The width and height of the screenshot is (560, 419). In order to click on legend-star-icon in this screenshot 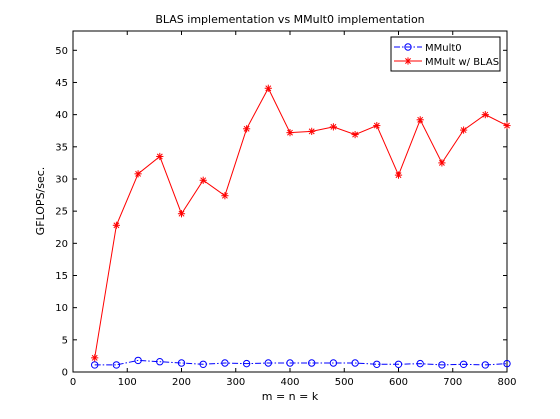, I will do `click(408, 61)`.